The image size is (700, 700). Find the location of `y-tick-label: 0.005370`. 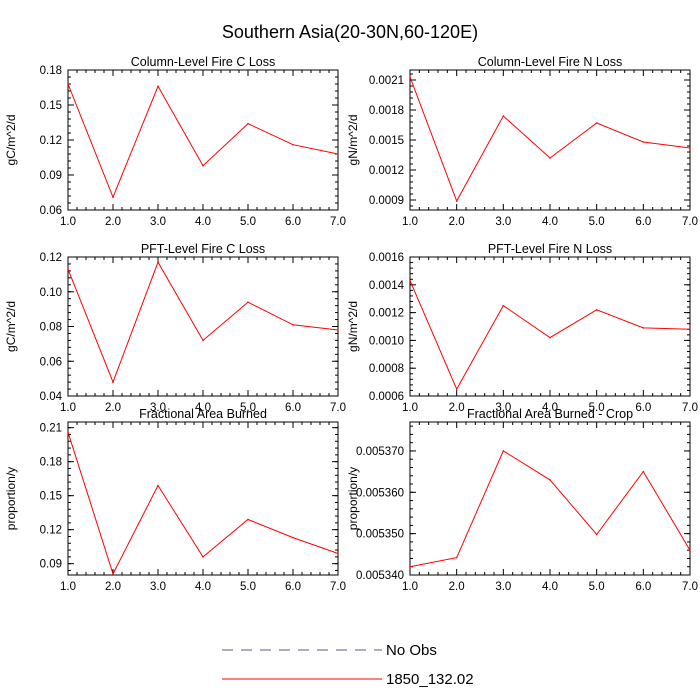

y-tick-label: 0.005370 is located at coordinates (380, 452).